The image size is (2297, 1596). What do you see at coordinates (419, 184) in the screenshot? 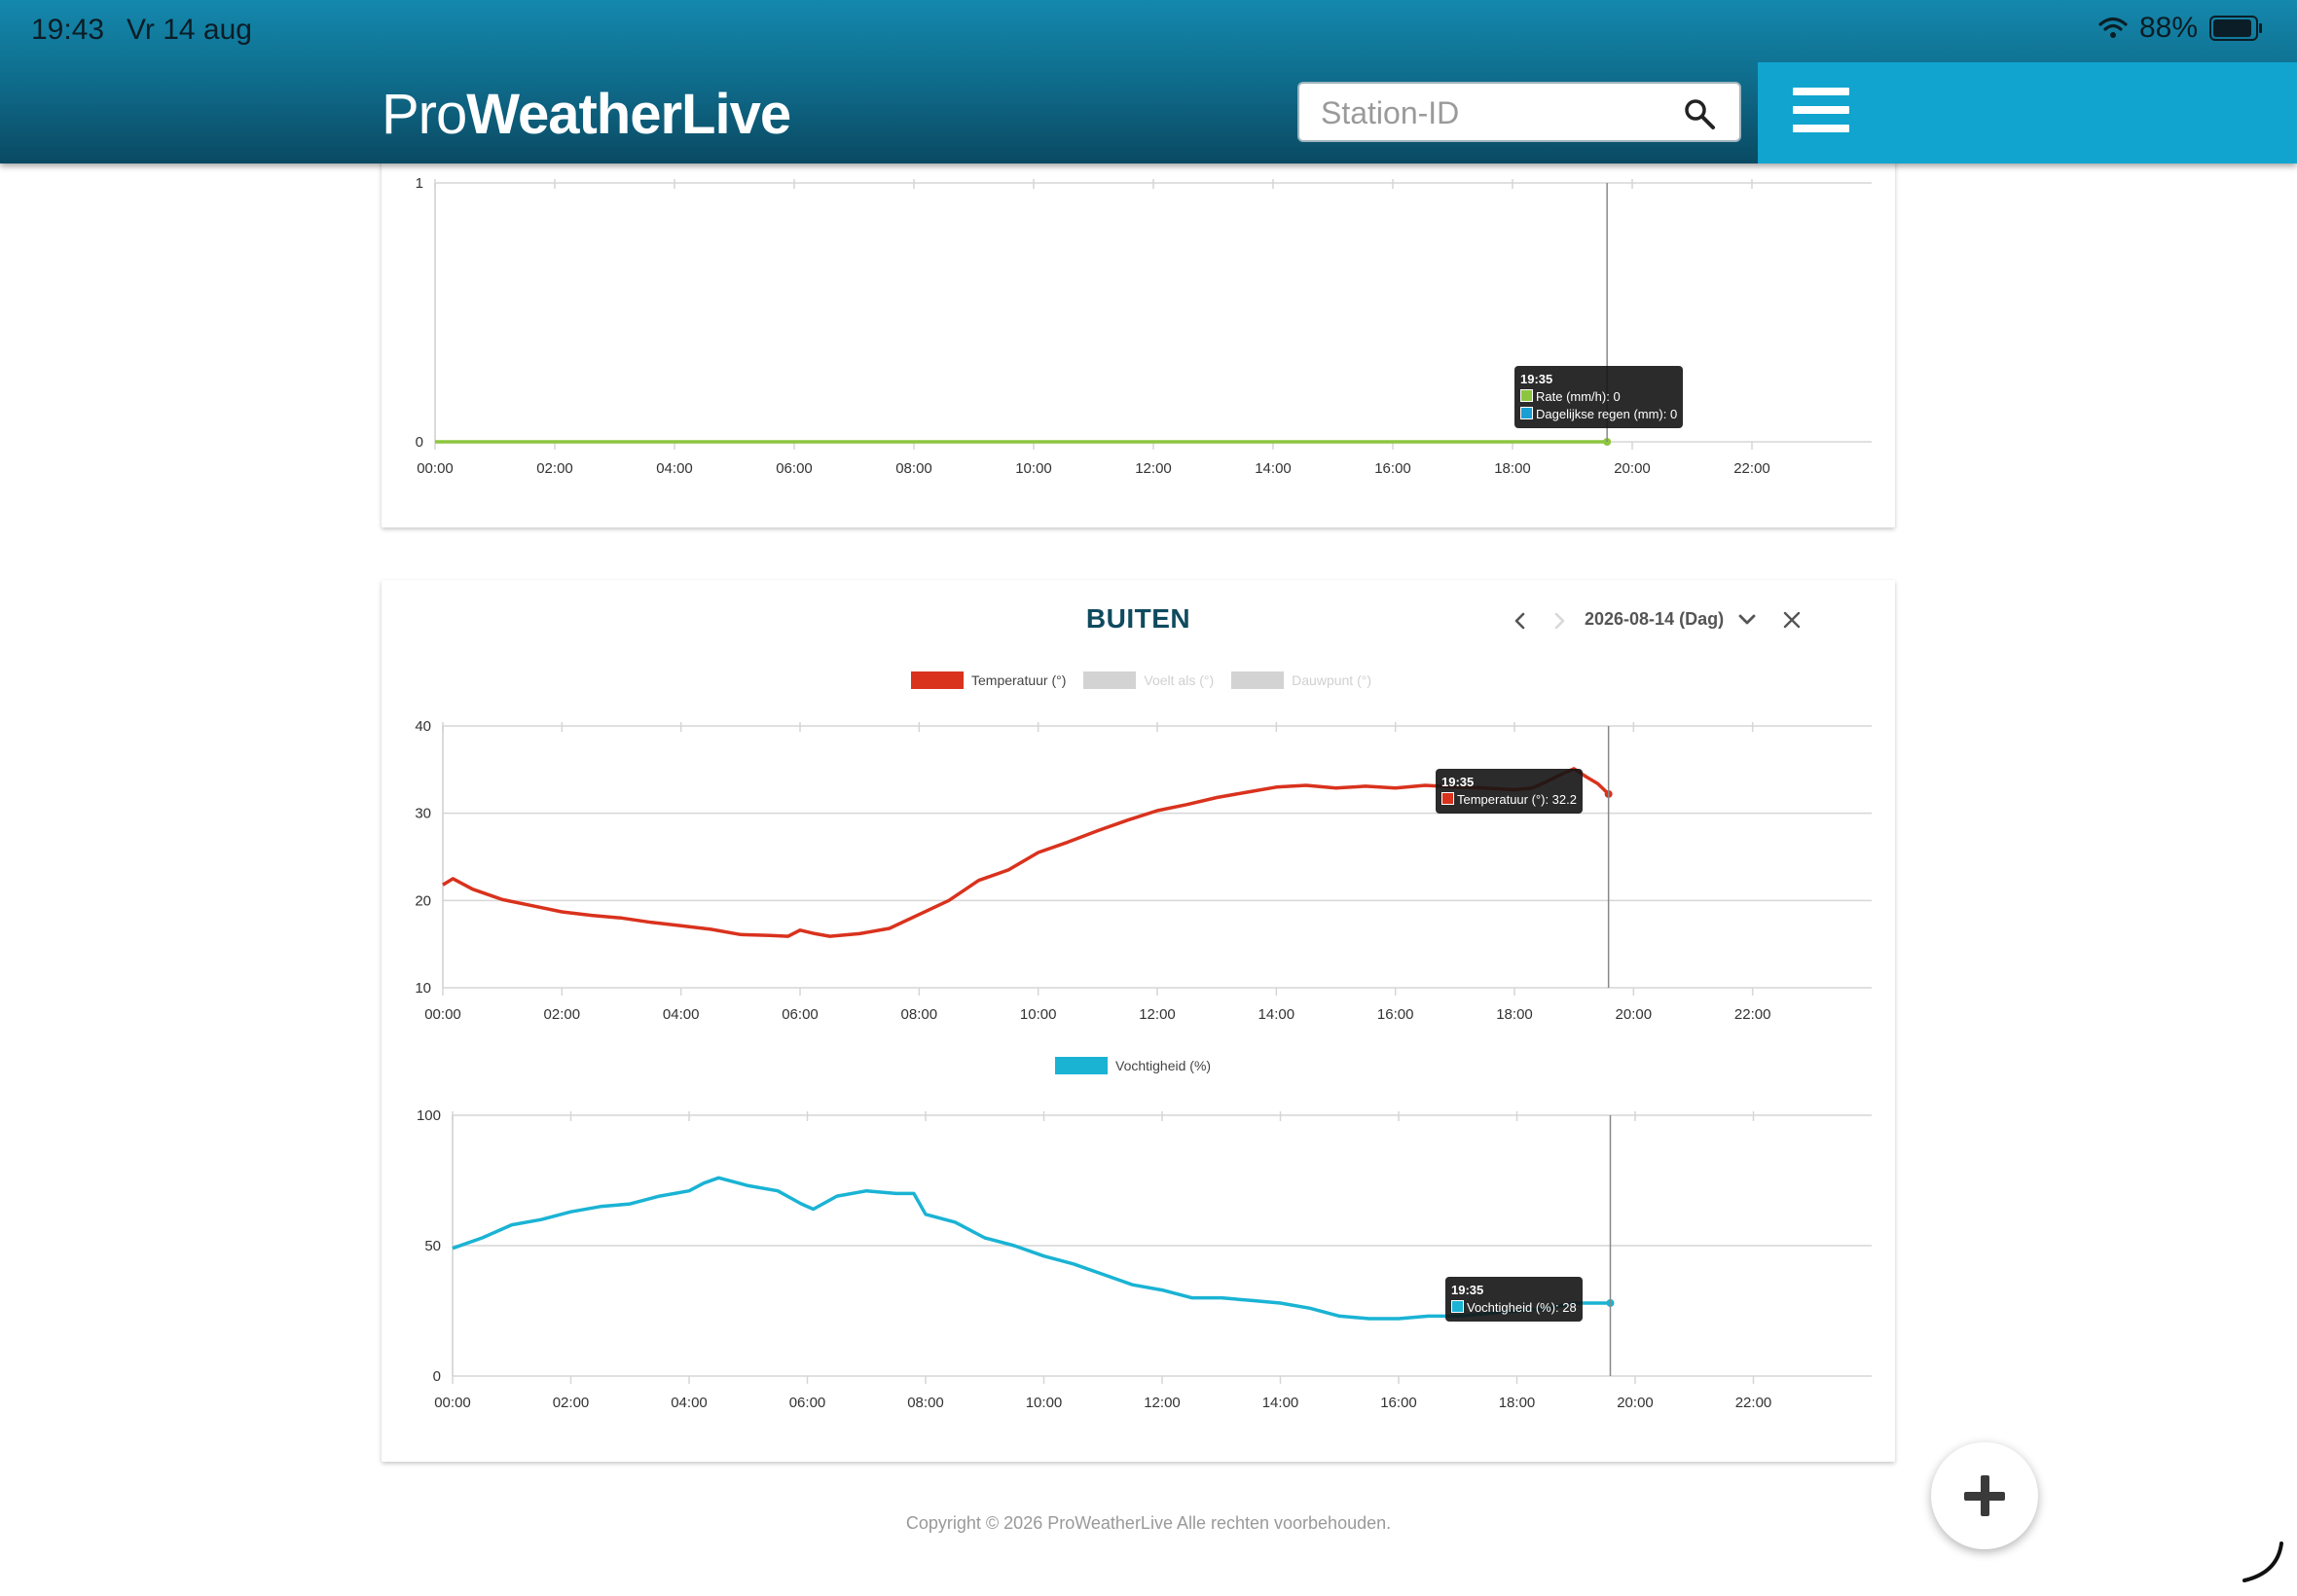
I see `y-tick-label: 1` at bounding box center [419, 184].